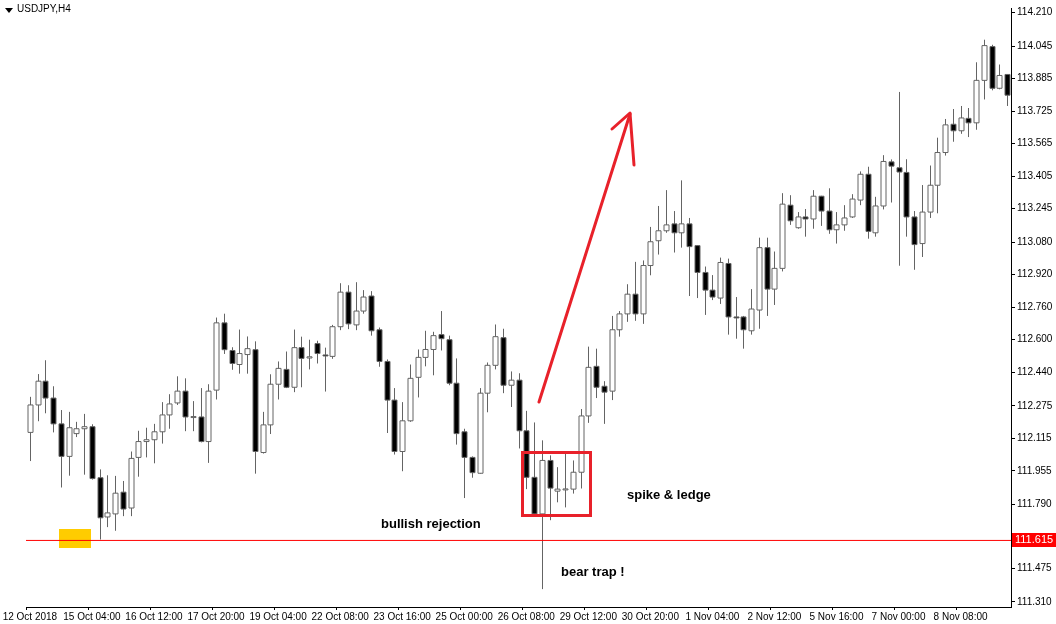  Describe the element at coordinates (593, 571) in the screenshot. I see `annotation: bear trap !` at that location.